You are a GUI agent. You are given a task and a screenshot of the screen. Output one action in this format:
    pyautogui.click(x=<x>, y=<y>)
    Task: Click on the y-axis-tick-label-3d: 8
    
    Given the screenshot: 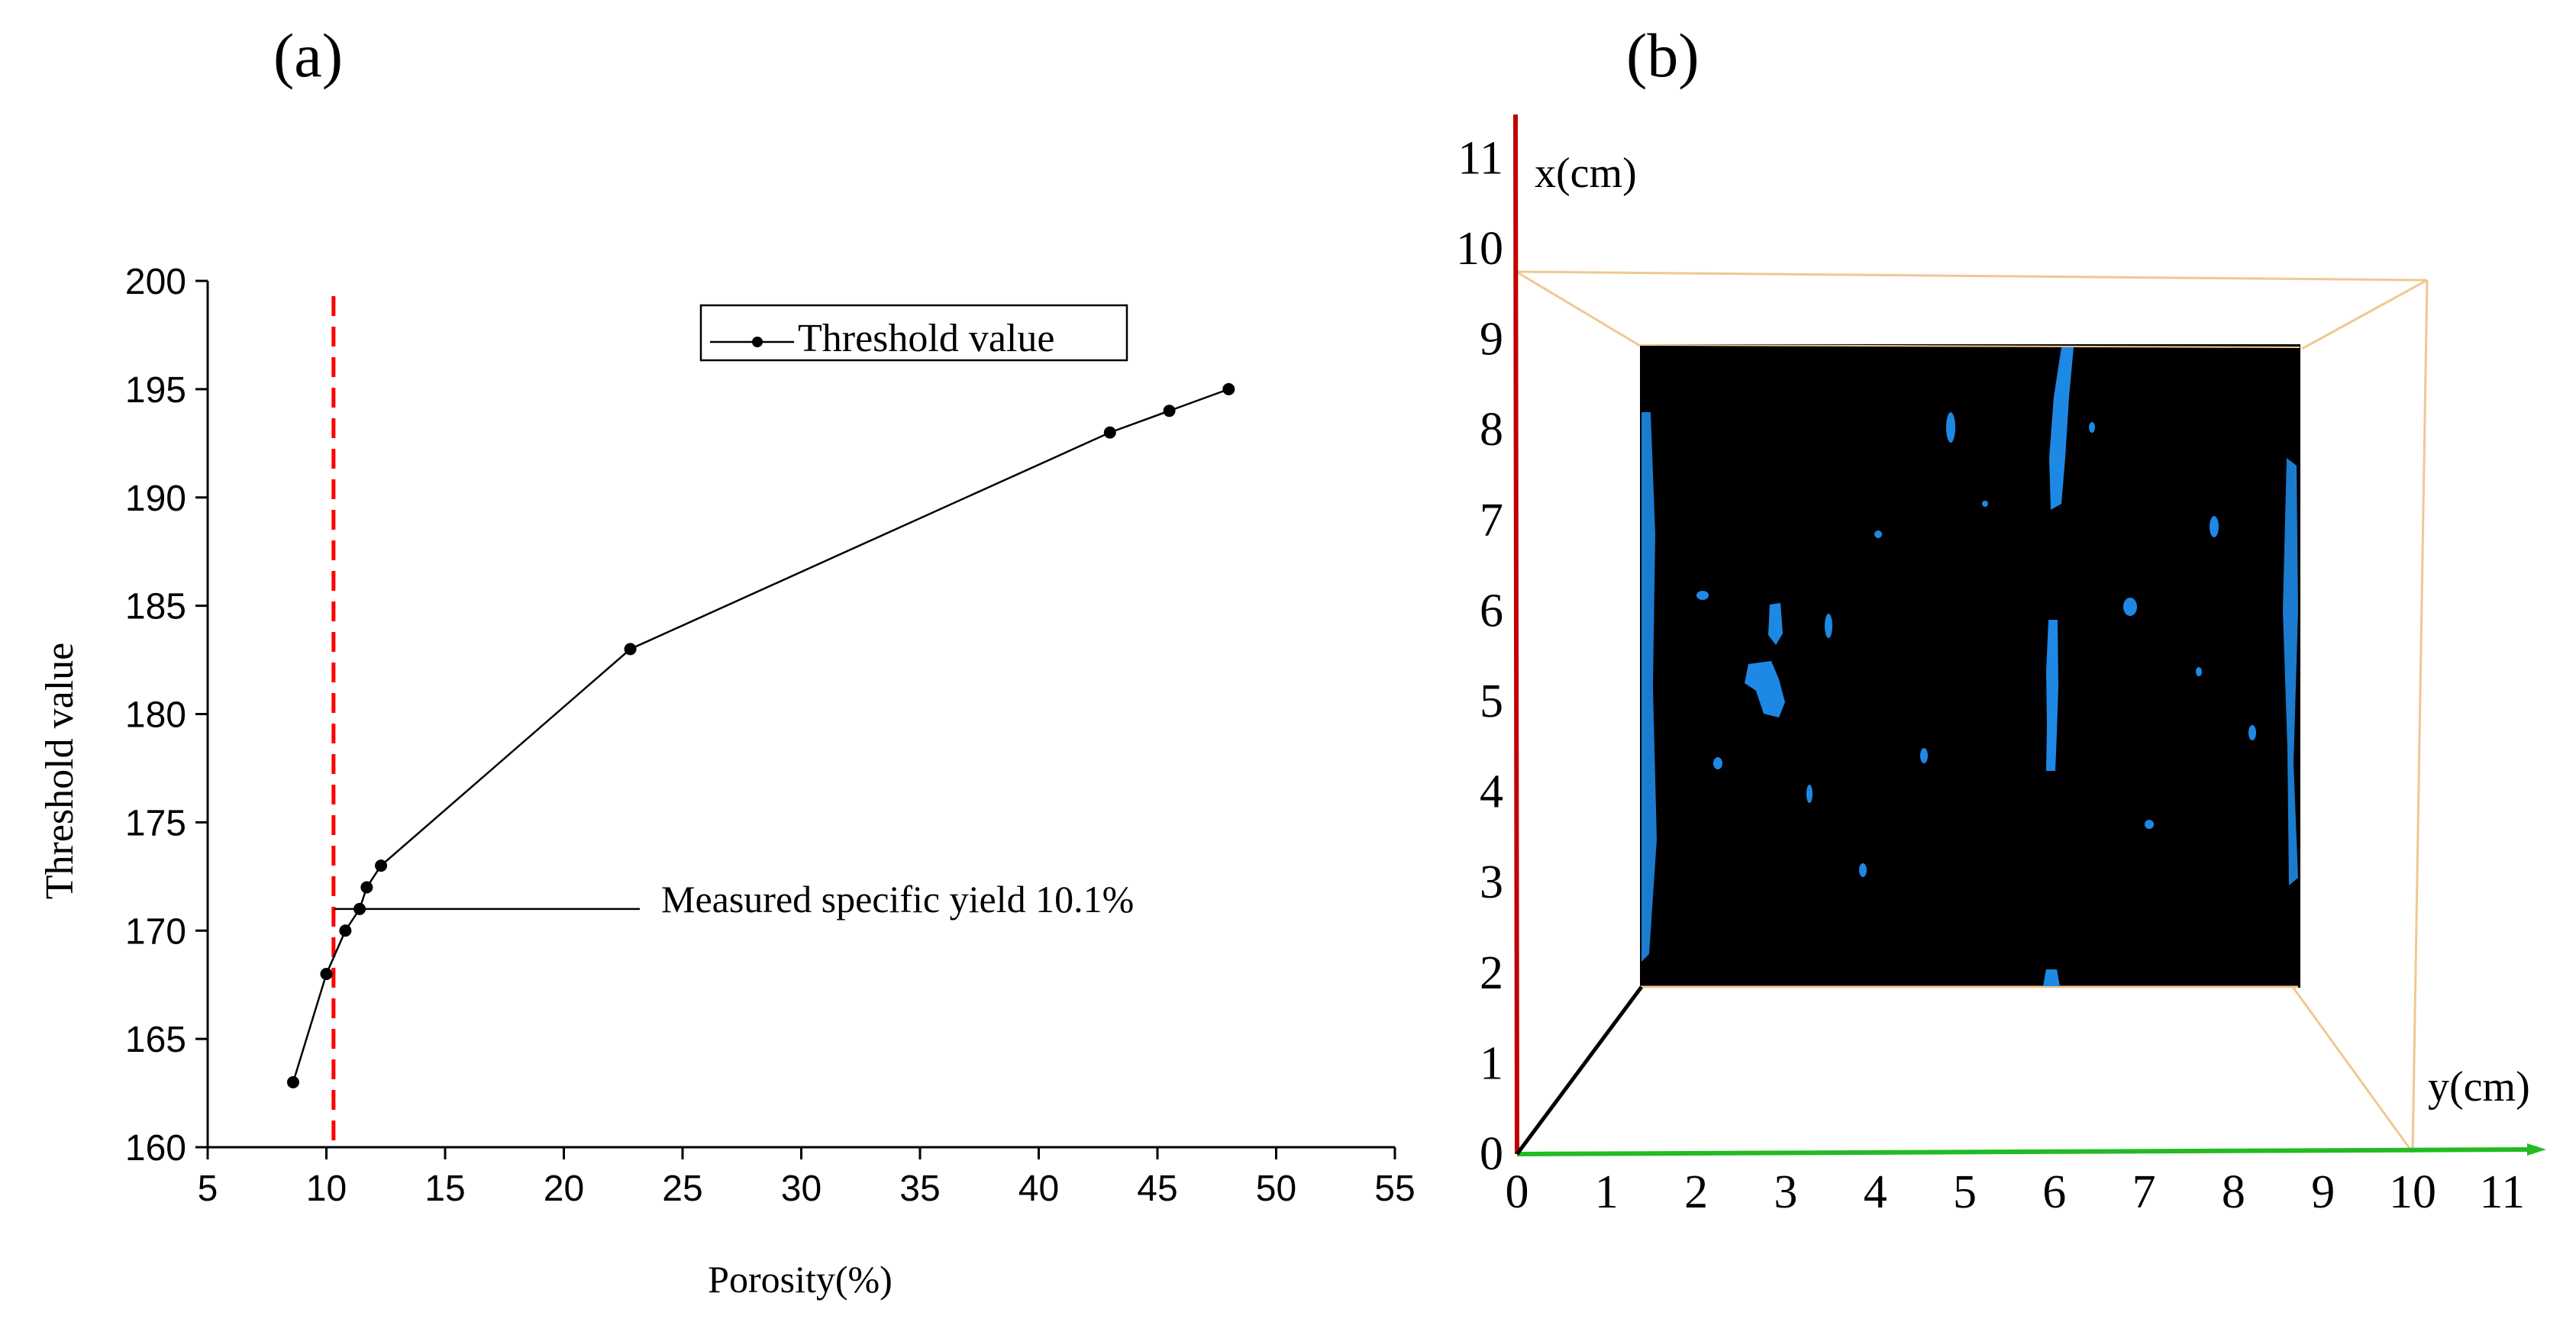 What is the action you would take?
    pyautogui.click(x=2233, y=1192)
    